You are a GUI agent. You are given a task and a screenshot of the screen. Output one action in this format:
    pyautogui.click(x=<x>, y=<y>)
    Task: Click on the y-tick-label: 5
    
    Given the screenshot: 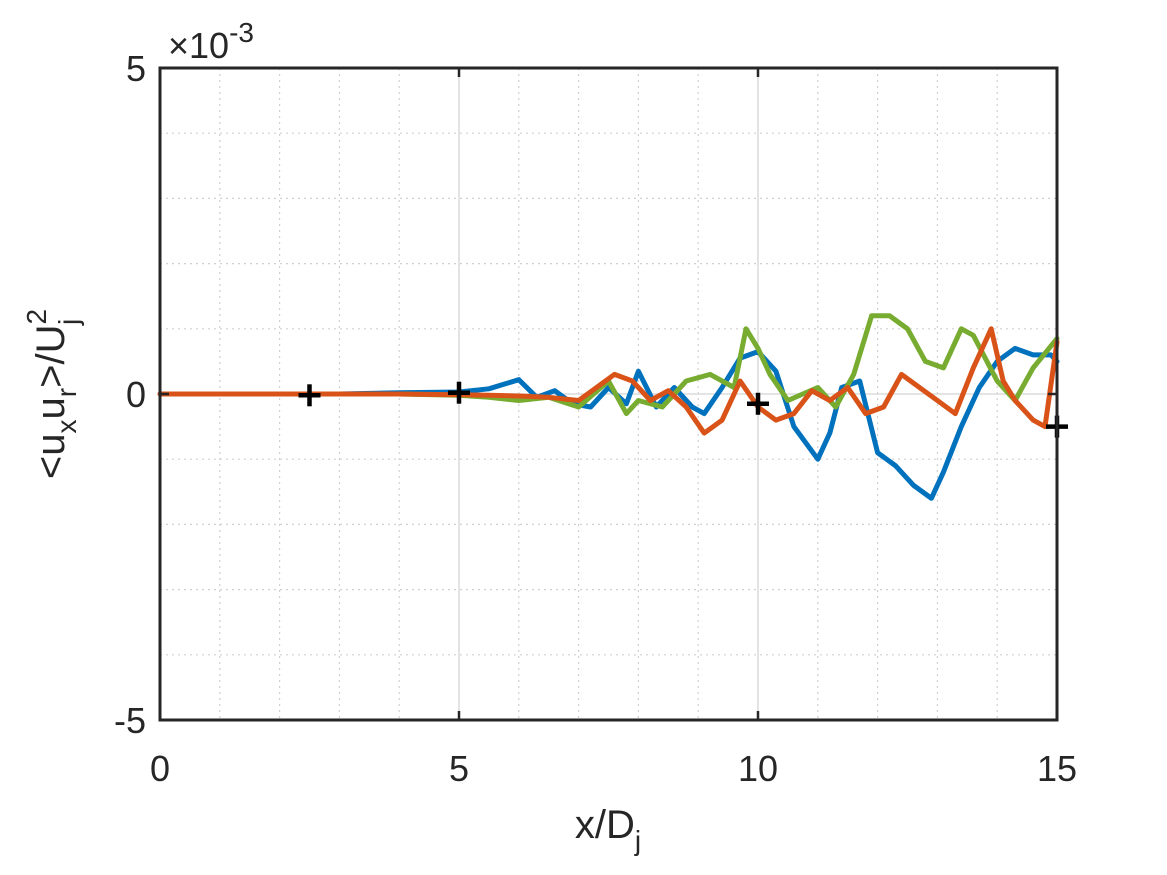 What is the action you would take?
    pyautogui.click(x=136, y=68)
    